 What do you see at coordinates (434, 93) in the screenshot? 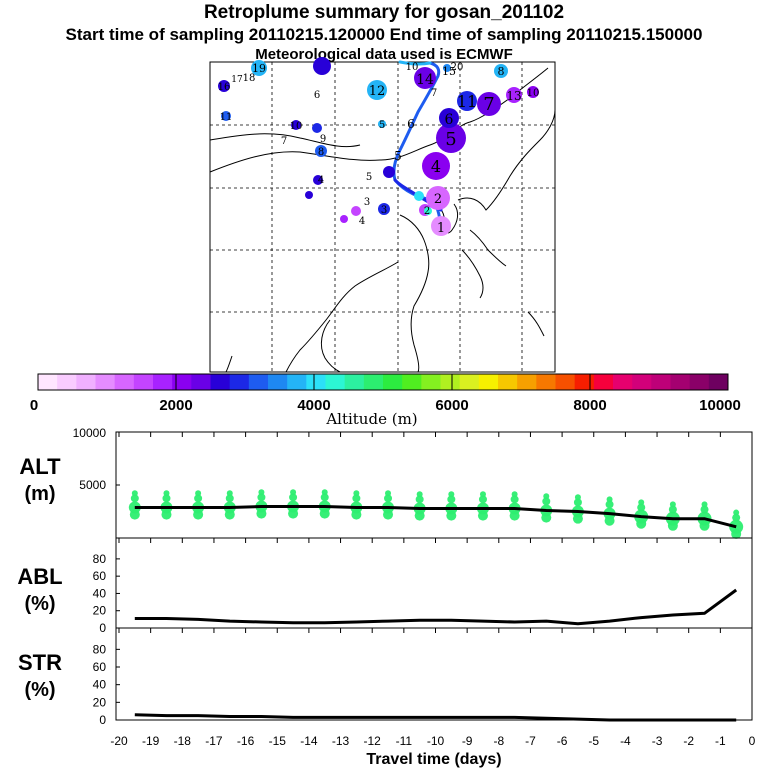
I see `map-label-7b: 7` at bounding box center [434, 93].